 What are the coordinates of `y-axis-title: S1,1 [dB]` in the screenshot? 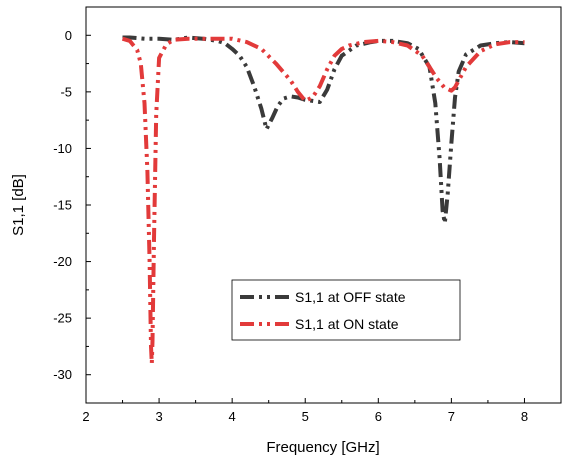 It's located at (18, 205).